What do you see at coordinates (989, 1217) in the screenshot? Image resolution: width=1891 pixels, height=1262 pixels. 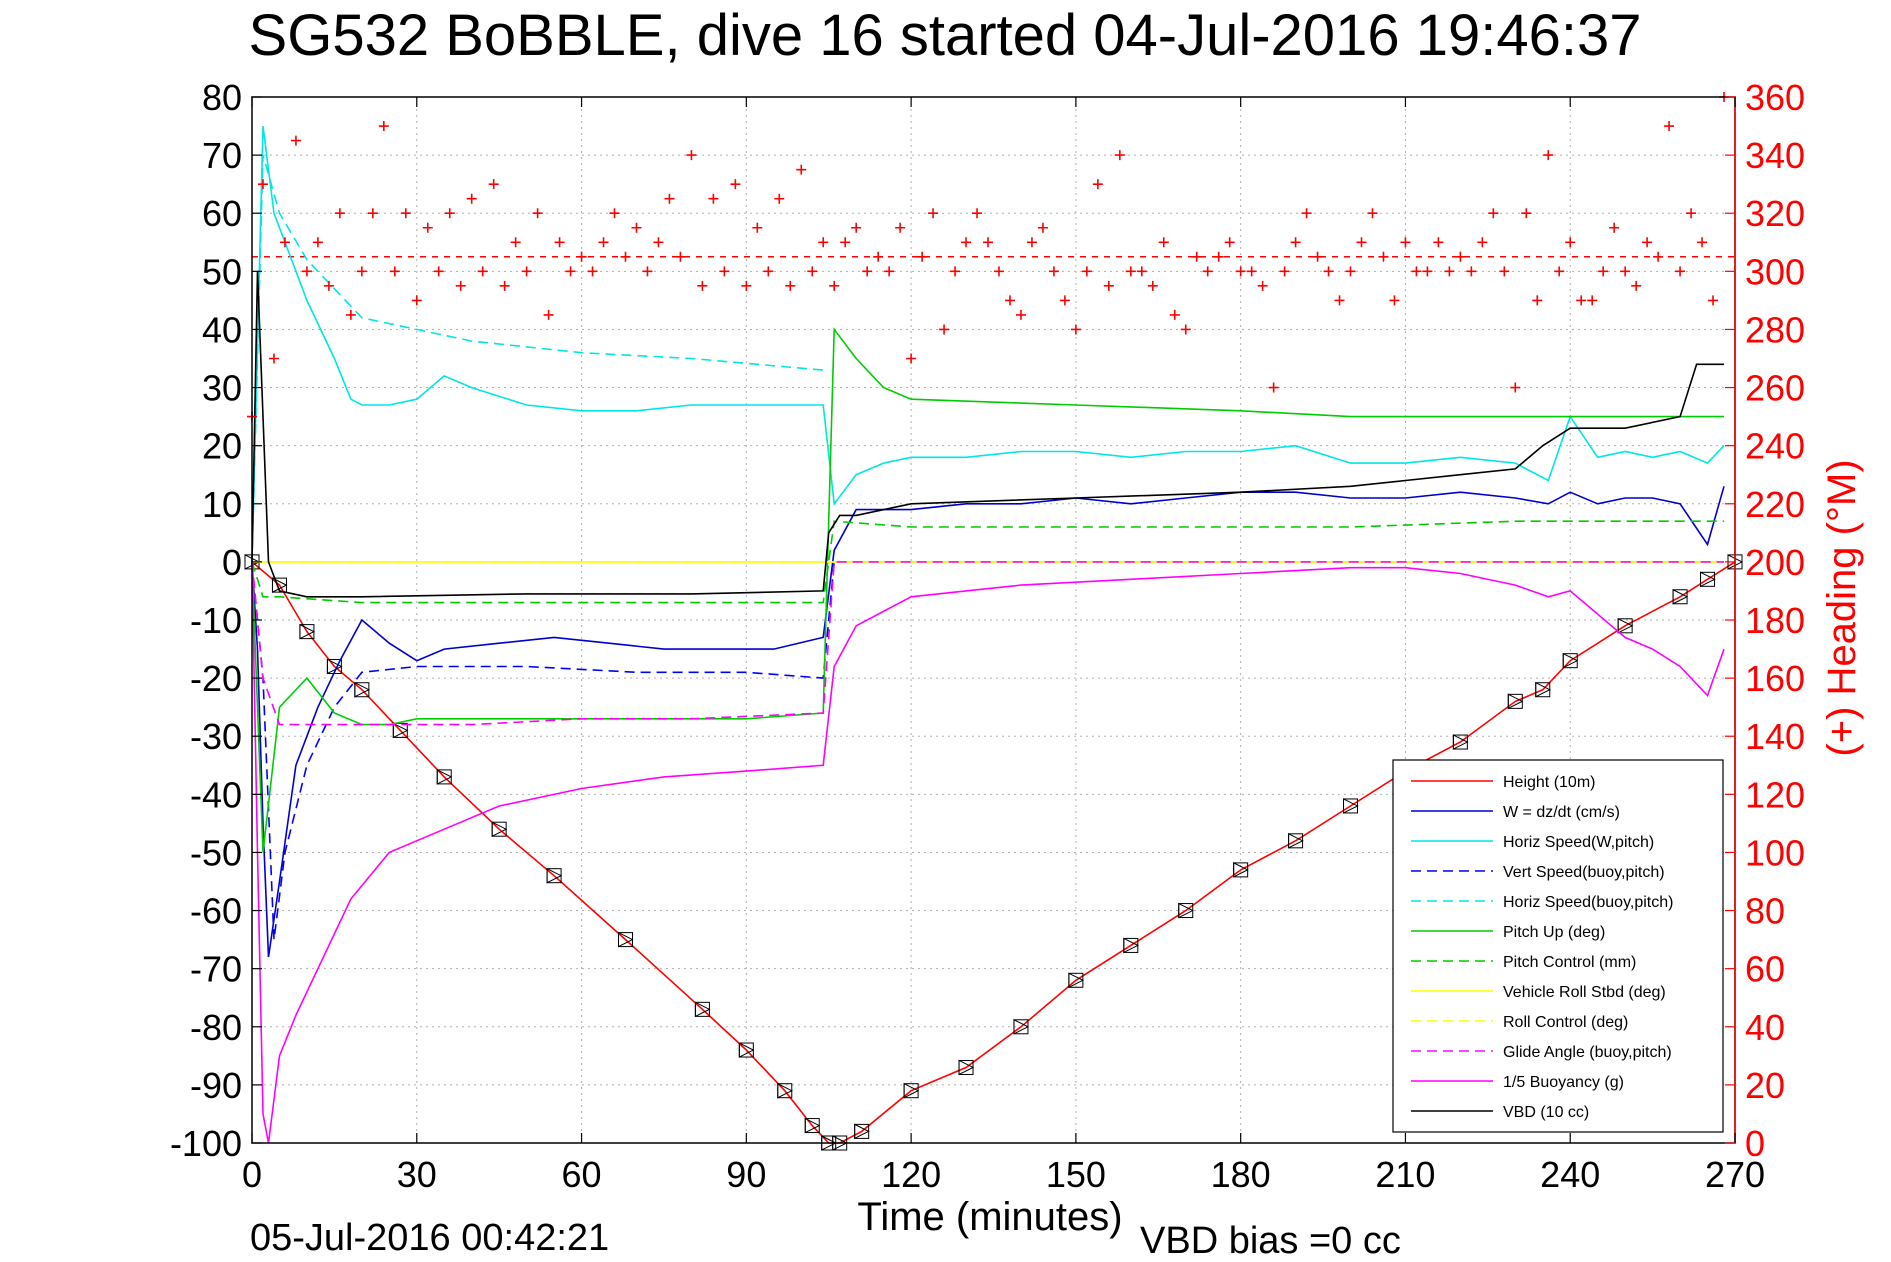 I see `x-axis-label: Time (minutes)` at bounding box center [989, 1217].